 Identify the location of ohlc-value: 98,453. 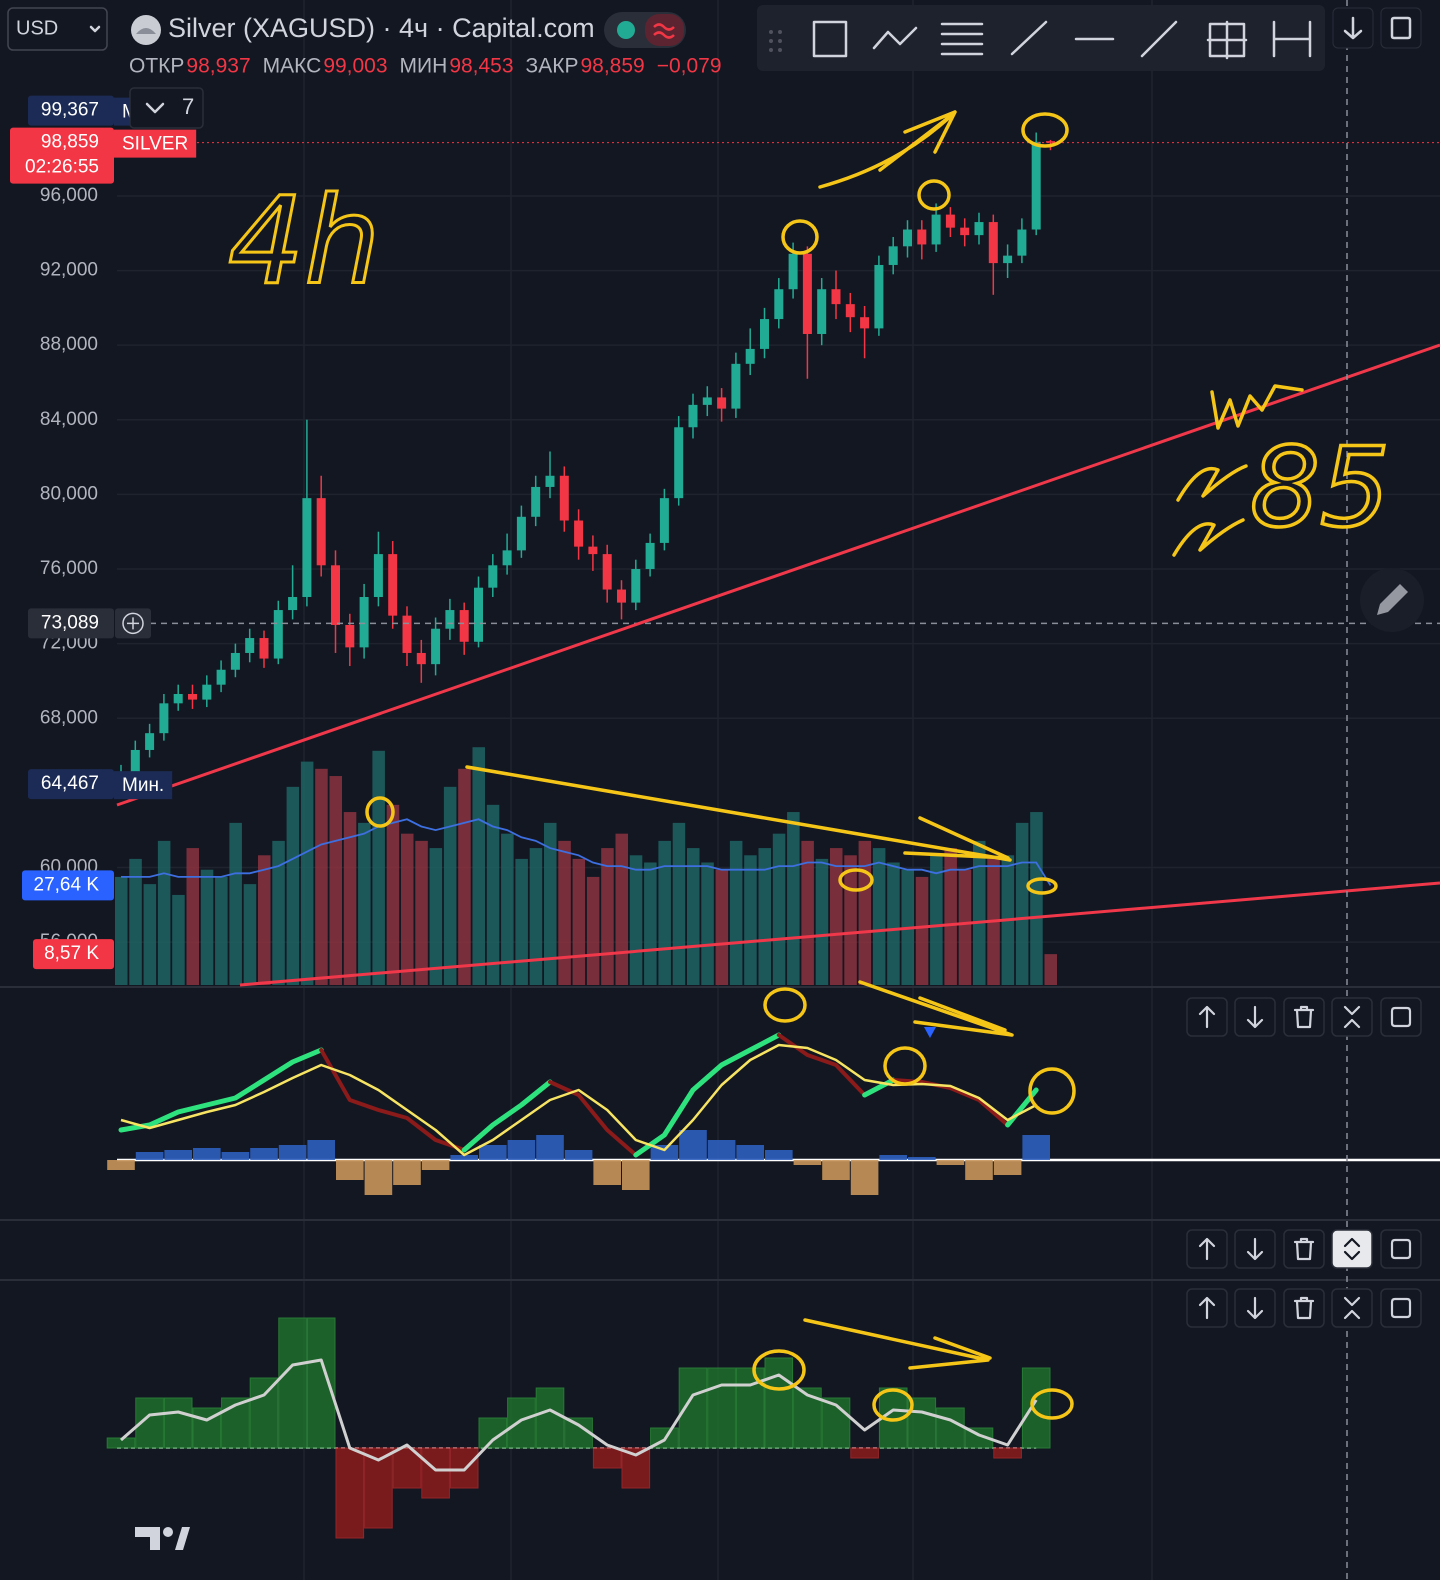
(481, 66).